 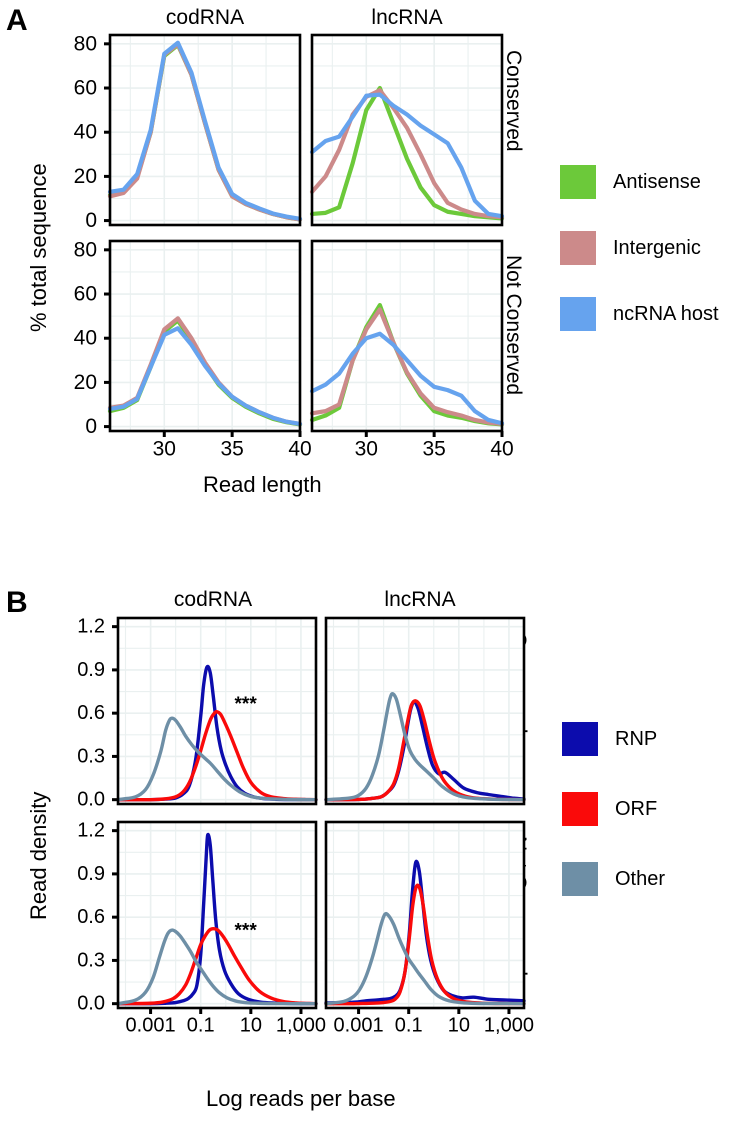 I want to click on panel-b-x-axis-title: Log reads per base, so click(x=301, y=1098).